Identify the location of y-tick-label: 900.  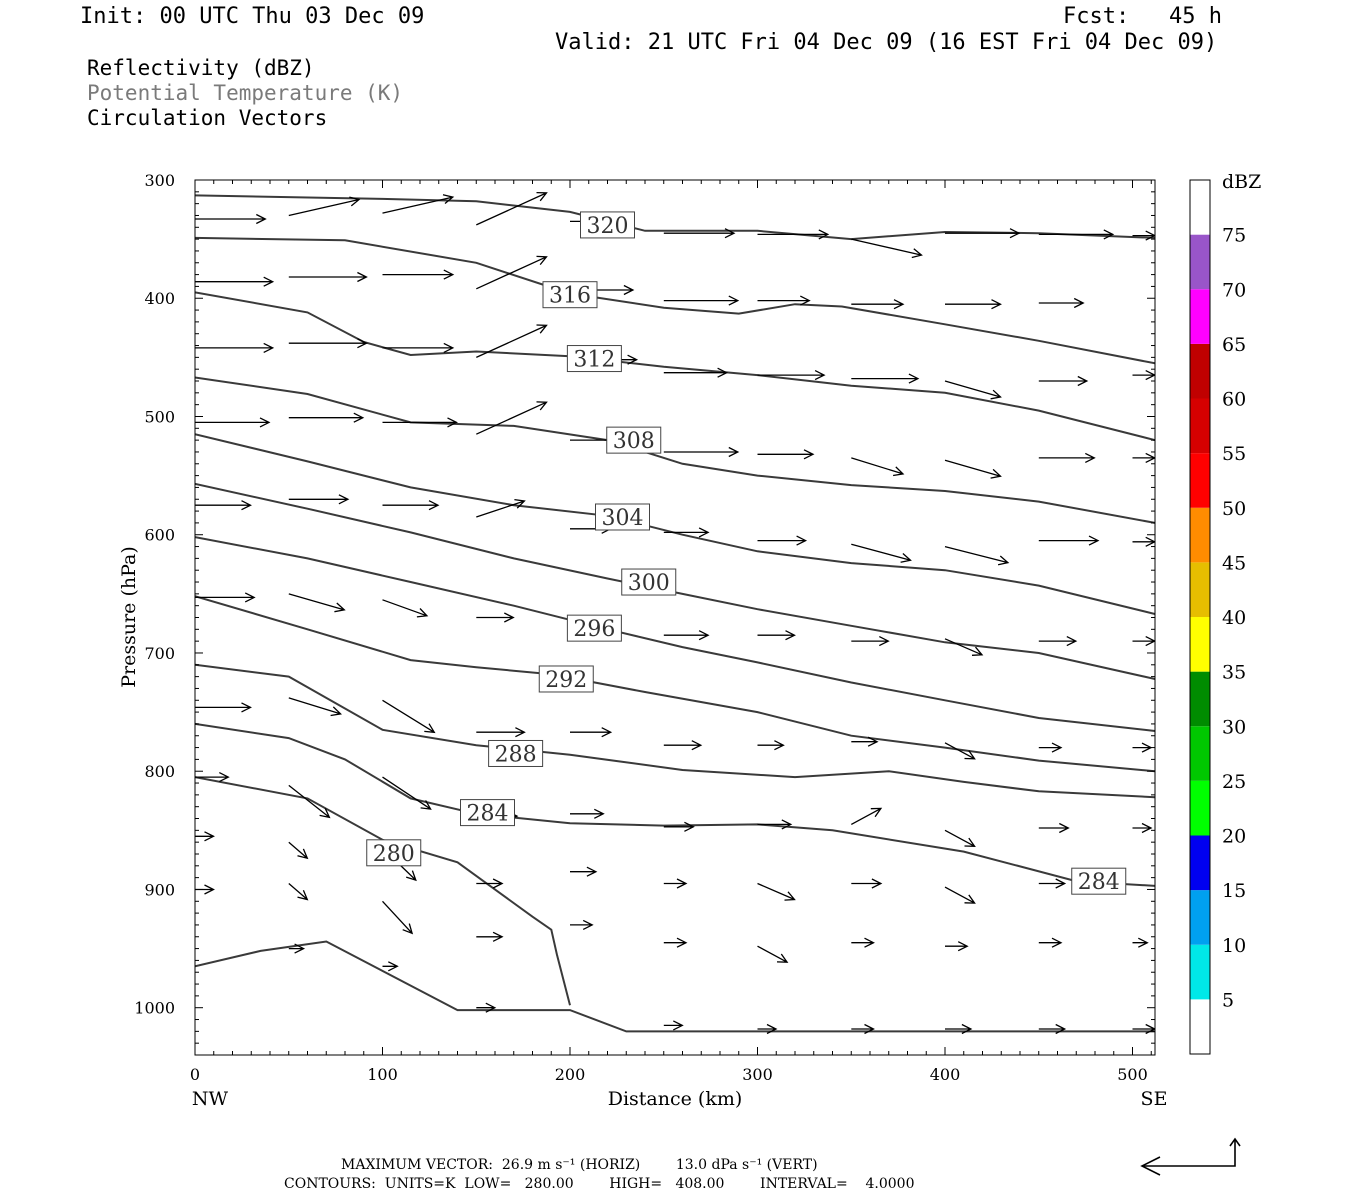
(159, 889).